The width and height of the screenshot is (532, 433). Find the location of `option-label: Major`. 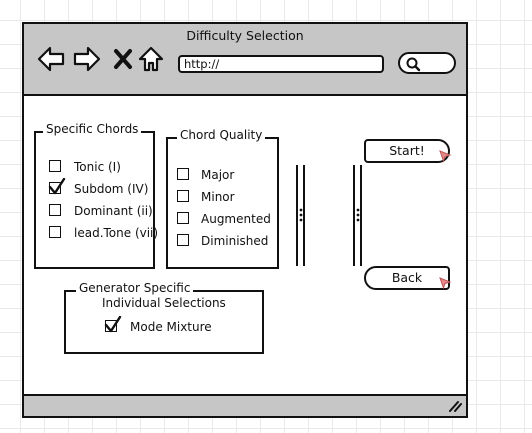

option-label: Major is located at coordinates (218, 175).